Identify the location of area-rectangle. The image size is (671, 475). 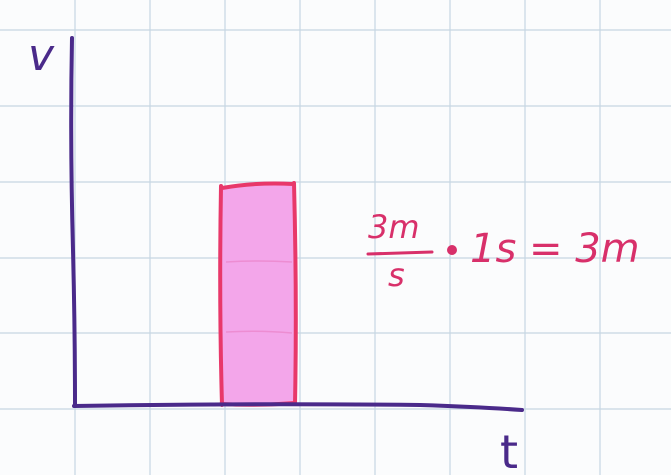
(258, 294).